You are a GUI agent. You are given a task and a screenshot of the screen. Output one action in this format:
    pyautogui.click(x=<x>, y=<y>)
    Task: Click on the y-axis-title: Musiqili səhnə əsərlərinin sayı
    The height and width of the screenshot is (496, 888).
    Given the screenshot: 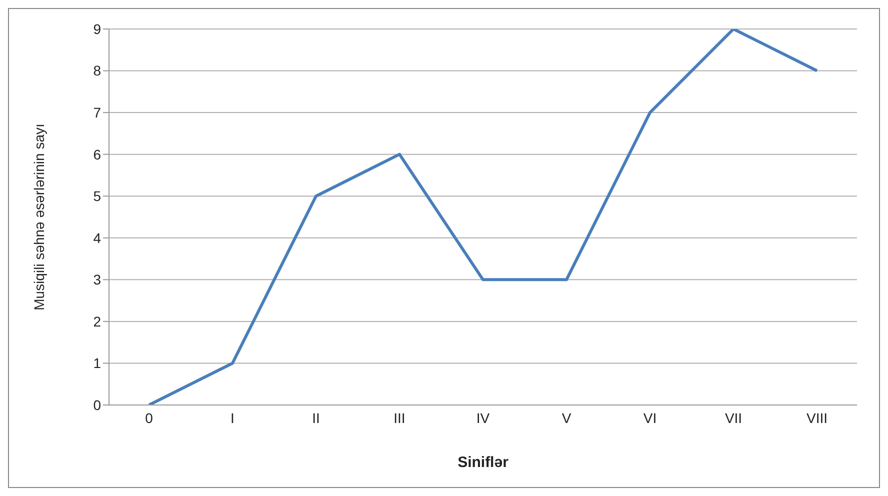 What is the action you would take?
    pyautogui.click(x=38, y=217)
    